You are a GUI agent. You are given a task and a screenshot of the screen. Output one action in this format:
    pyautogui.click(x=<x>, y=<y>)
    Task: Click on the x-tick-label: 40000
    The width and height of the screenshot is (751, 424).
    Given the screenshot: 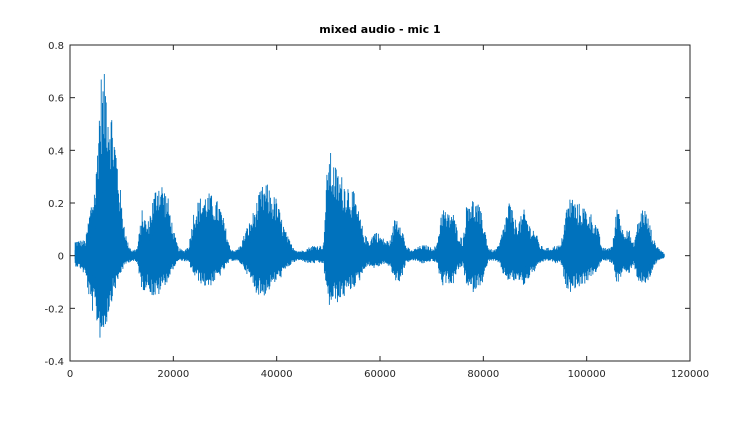 What is the action you would take?
    pyautogui.click(x=277, y=374)
    